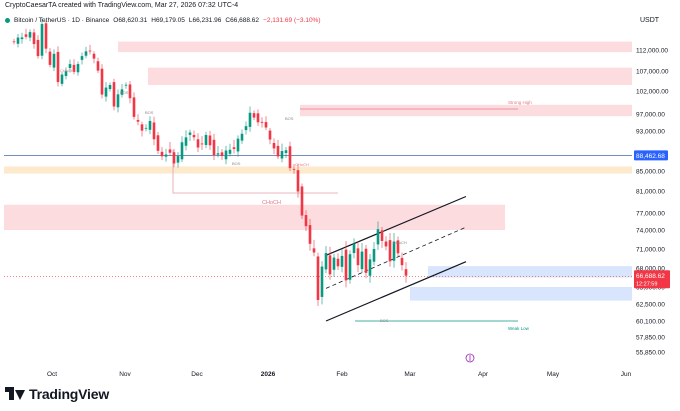 The height and width of the screenshot is (411, 680). Describe the element at coordinates (650, 192) in the screenshot. I see `y-tick-label: 81,000.00` at that location.